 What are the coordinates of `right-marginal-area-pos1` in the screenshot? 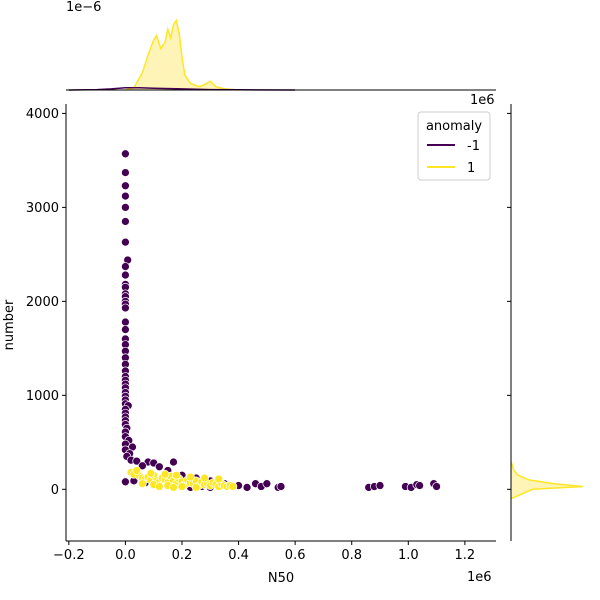 It's located at (547, 480).